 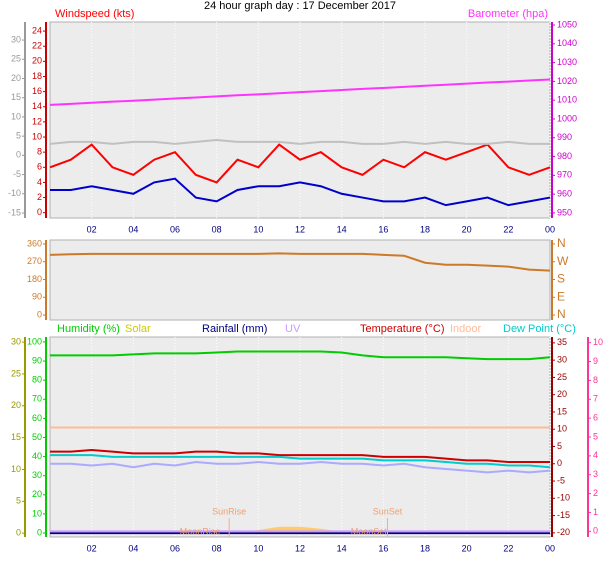 What do you see at coordinates (175, 229) in the screenshot?
I see `x-tick-label: 06` at bounding box center [175, 229].